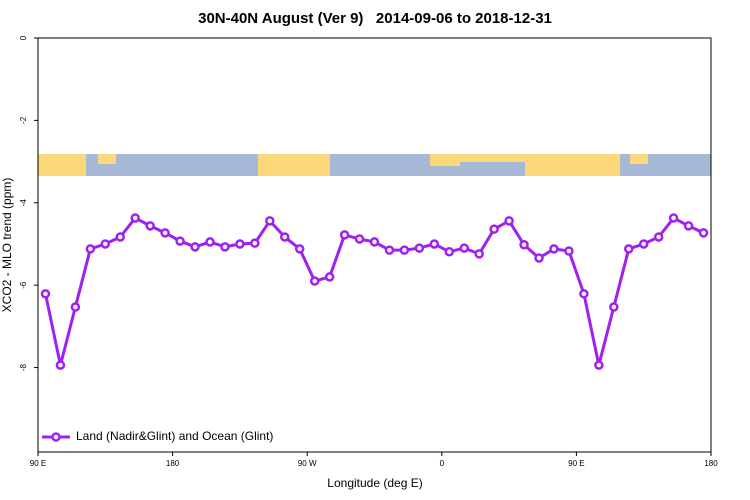  Describe the element at coordinates (56, 437) in the screenshot. I see `legend-marker` at that location.